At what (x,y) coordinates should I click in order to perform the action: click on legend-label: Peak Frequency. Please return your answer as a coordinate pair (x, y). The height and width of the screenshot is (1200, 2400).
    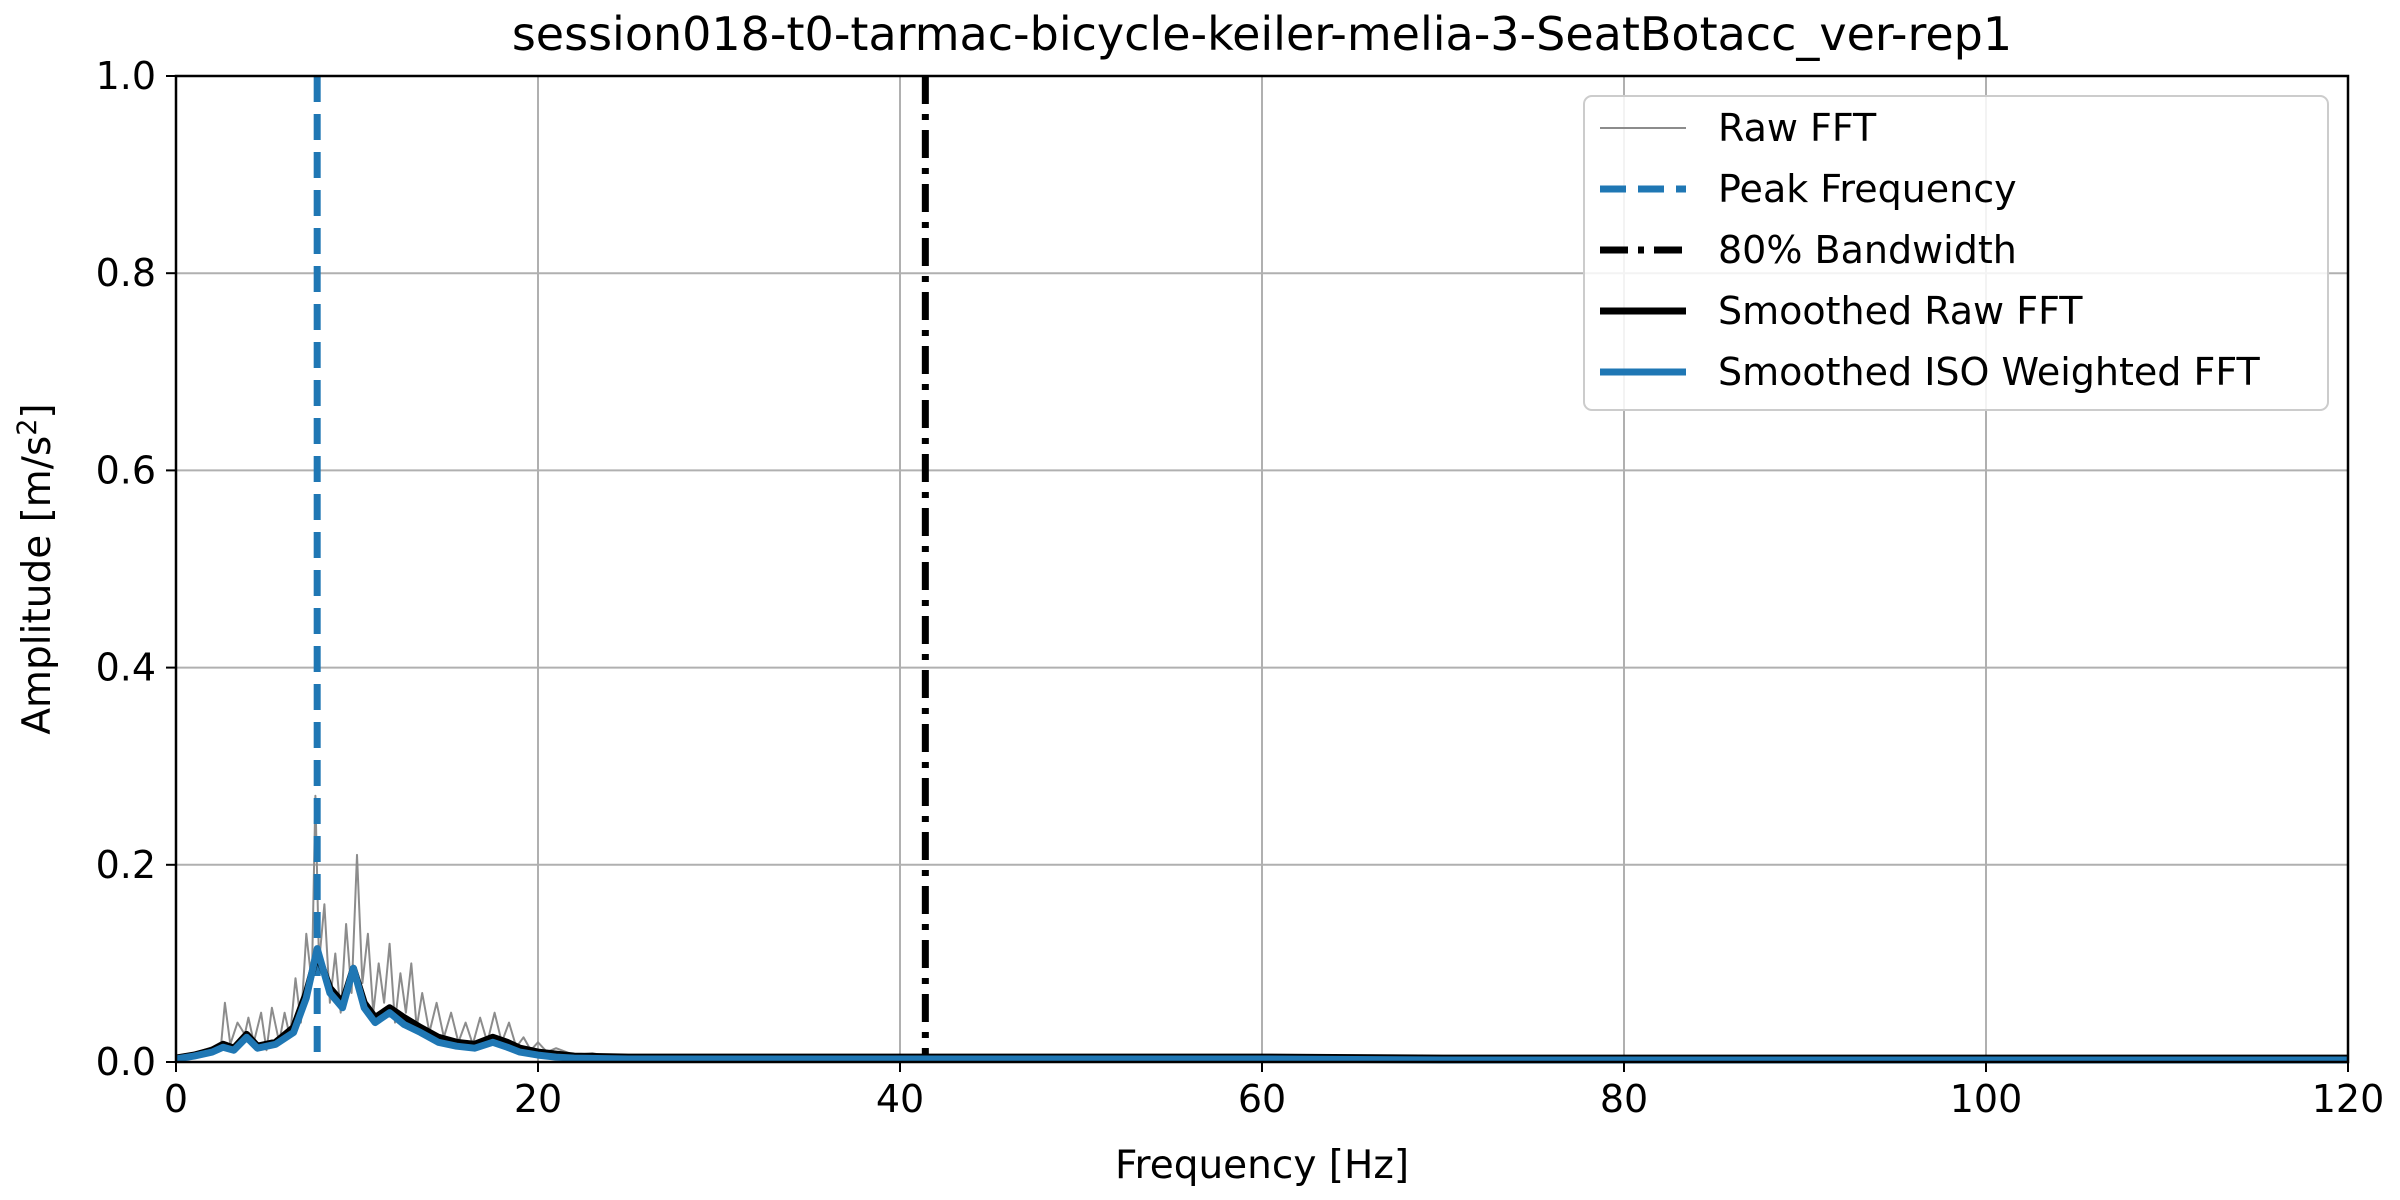
    Looking at the image, I should click on (1867, 189).